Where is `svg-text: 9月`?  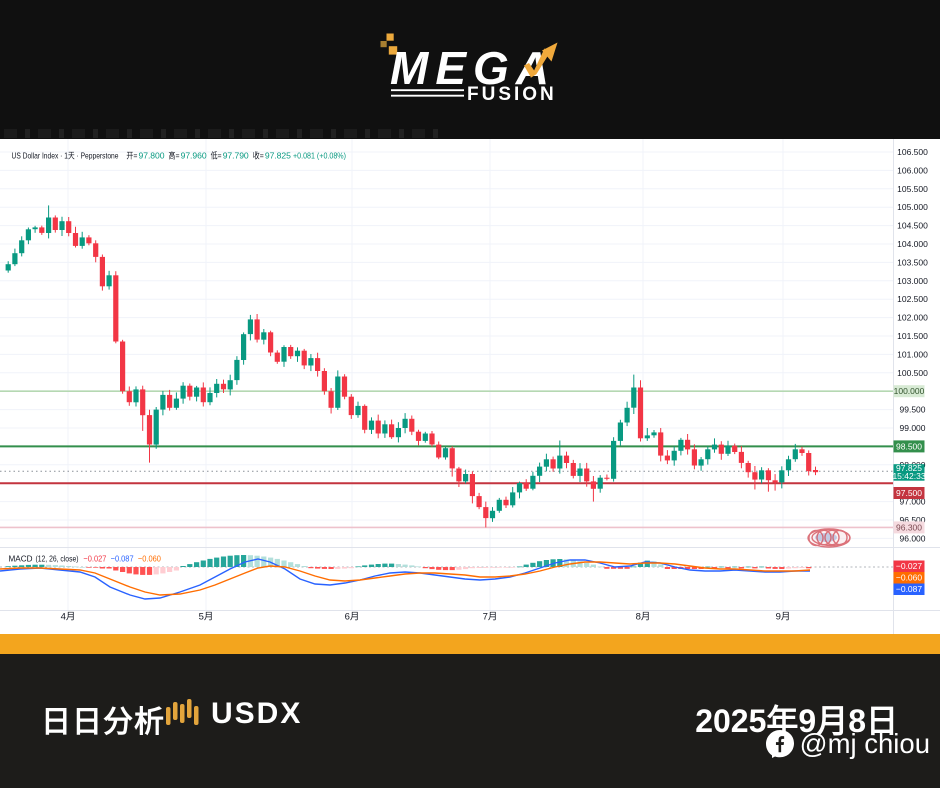 svg-text: 9月 is located at coordinates (783, 617).